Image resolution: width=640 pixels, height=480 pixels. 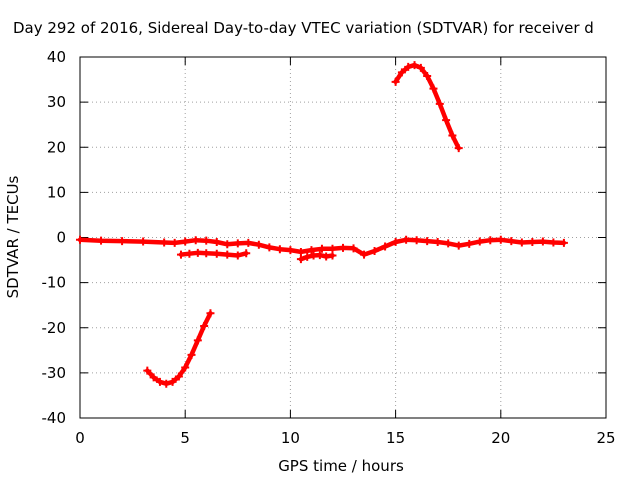 I want to click on x-tick-label: 20, so click(x=500, y=438).